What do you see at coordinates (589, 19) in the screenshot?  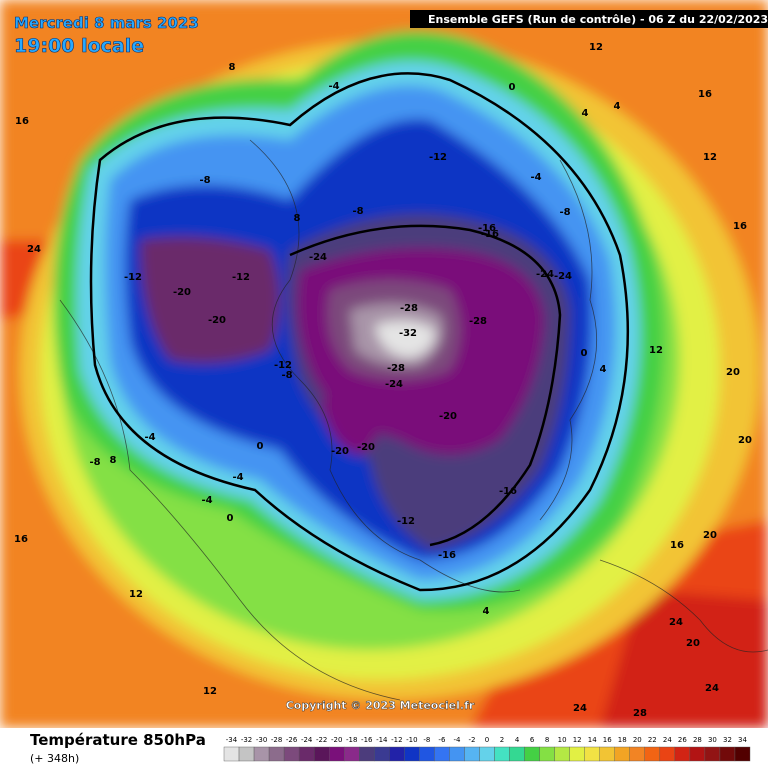 I see `run-banner` at bounding box center [589, 19].